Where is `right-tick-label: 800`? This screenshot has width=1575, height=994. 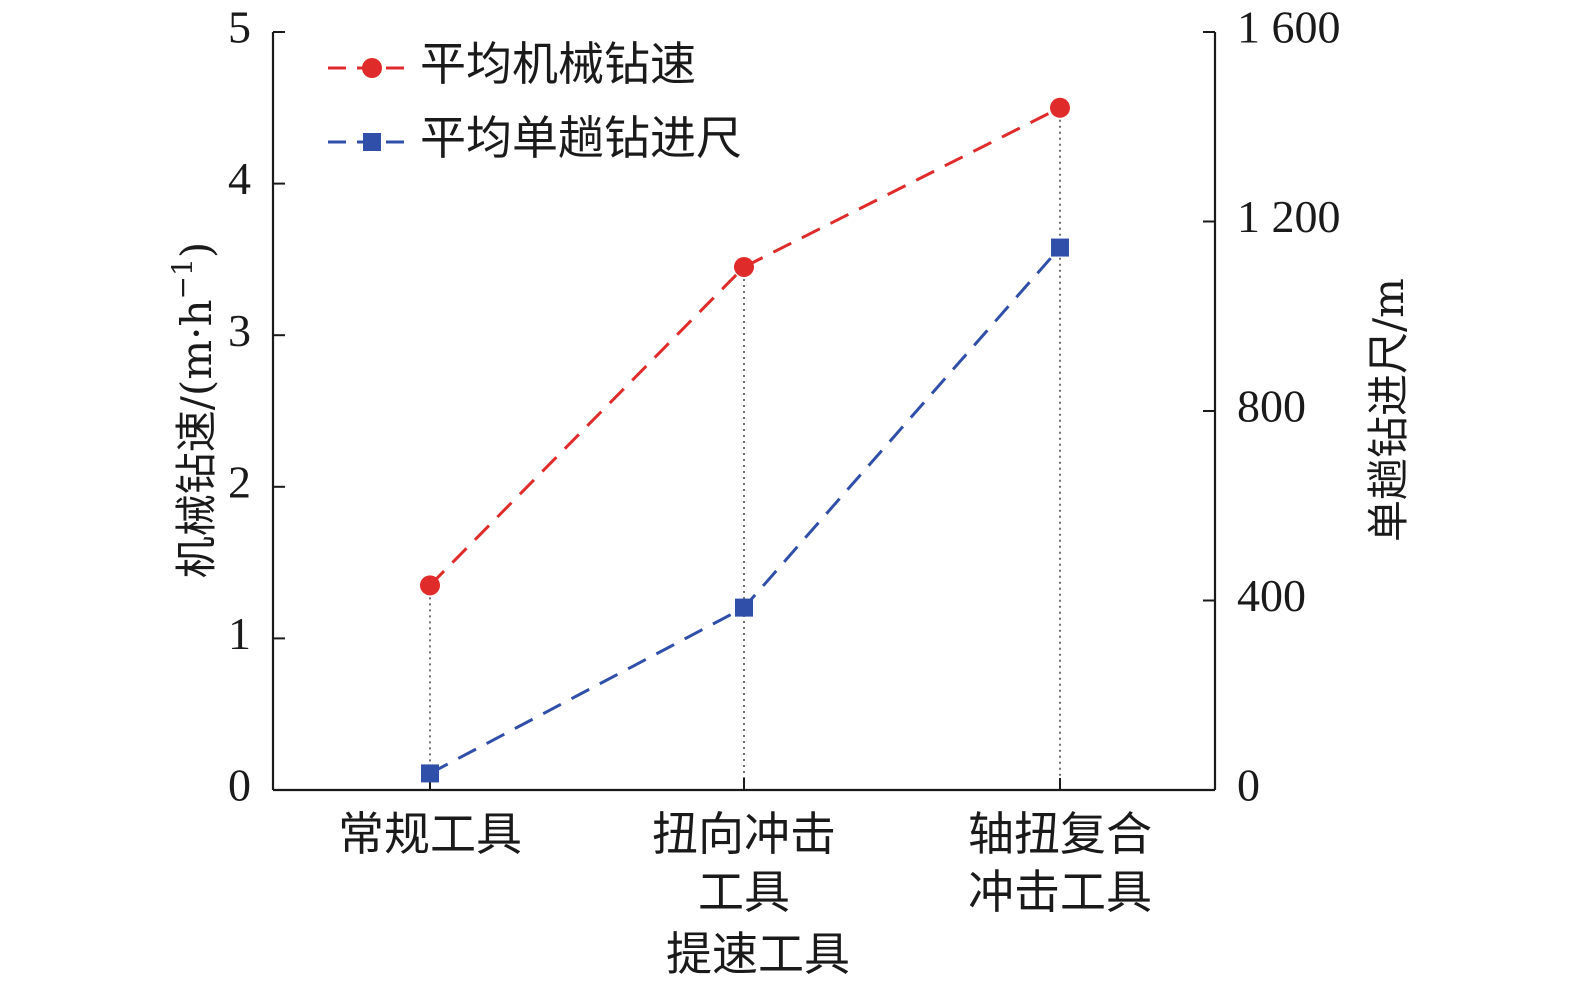 right-tick-label: 800 is located at coordinates (1271, 406).